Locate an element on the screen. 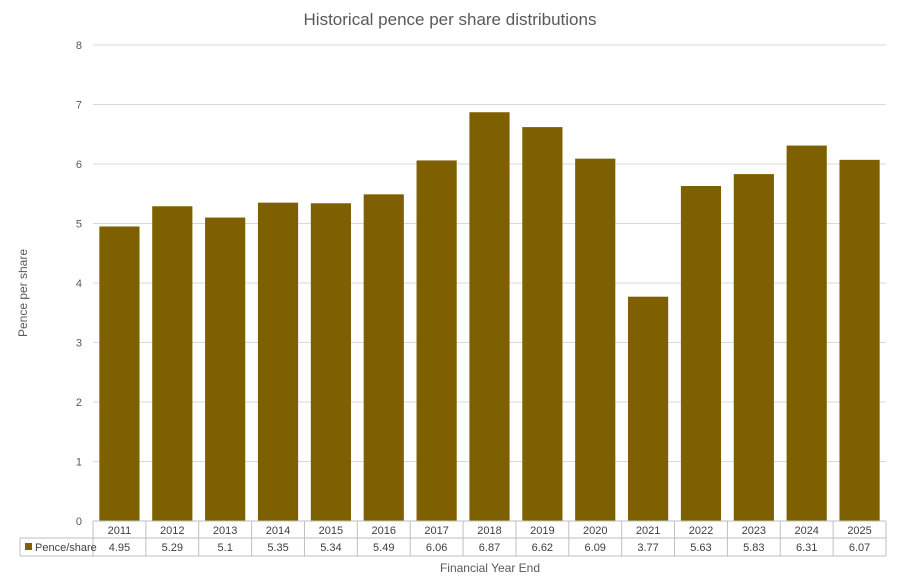 This screenshot has width=900, height=588. data-label: 5.29 is located at coordinates (172, 548).